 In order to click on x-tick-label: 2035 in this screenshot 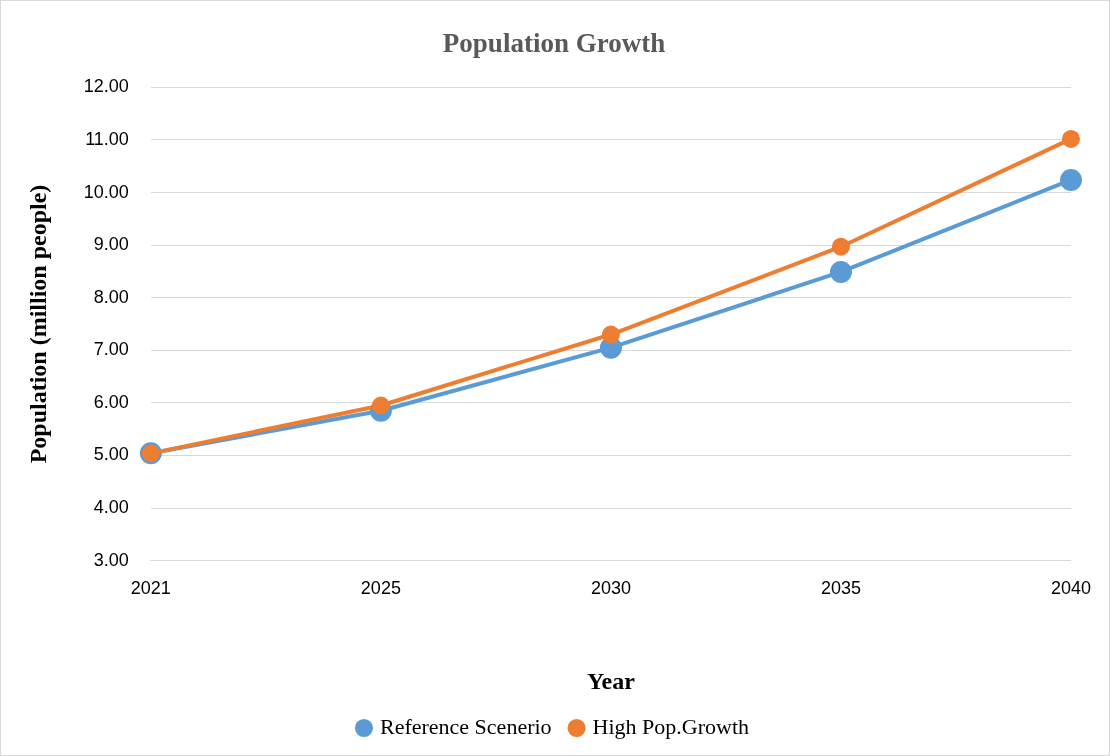, I will do `click(840, 588)`.